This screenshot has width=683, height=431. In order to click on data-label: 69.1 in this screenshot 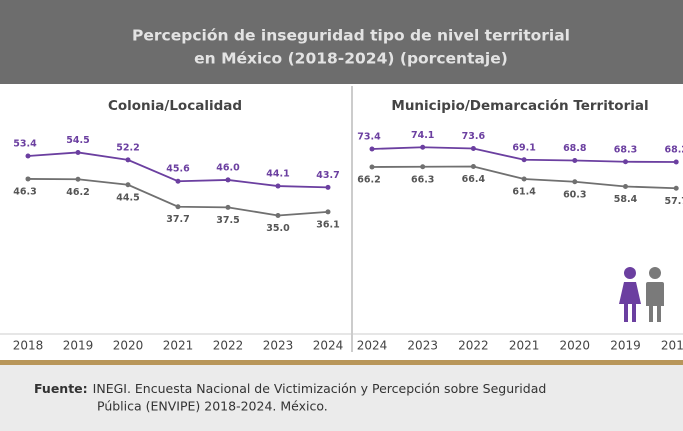, I will do `click(523, 147)`.